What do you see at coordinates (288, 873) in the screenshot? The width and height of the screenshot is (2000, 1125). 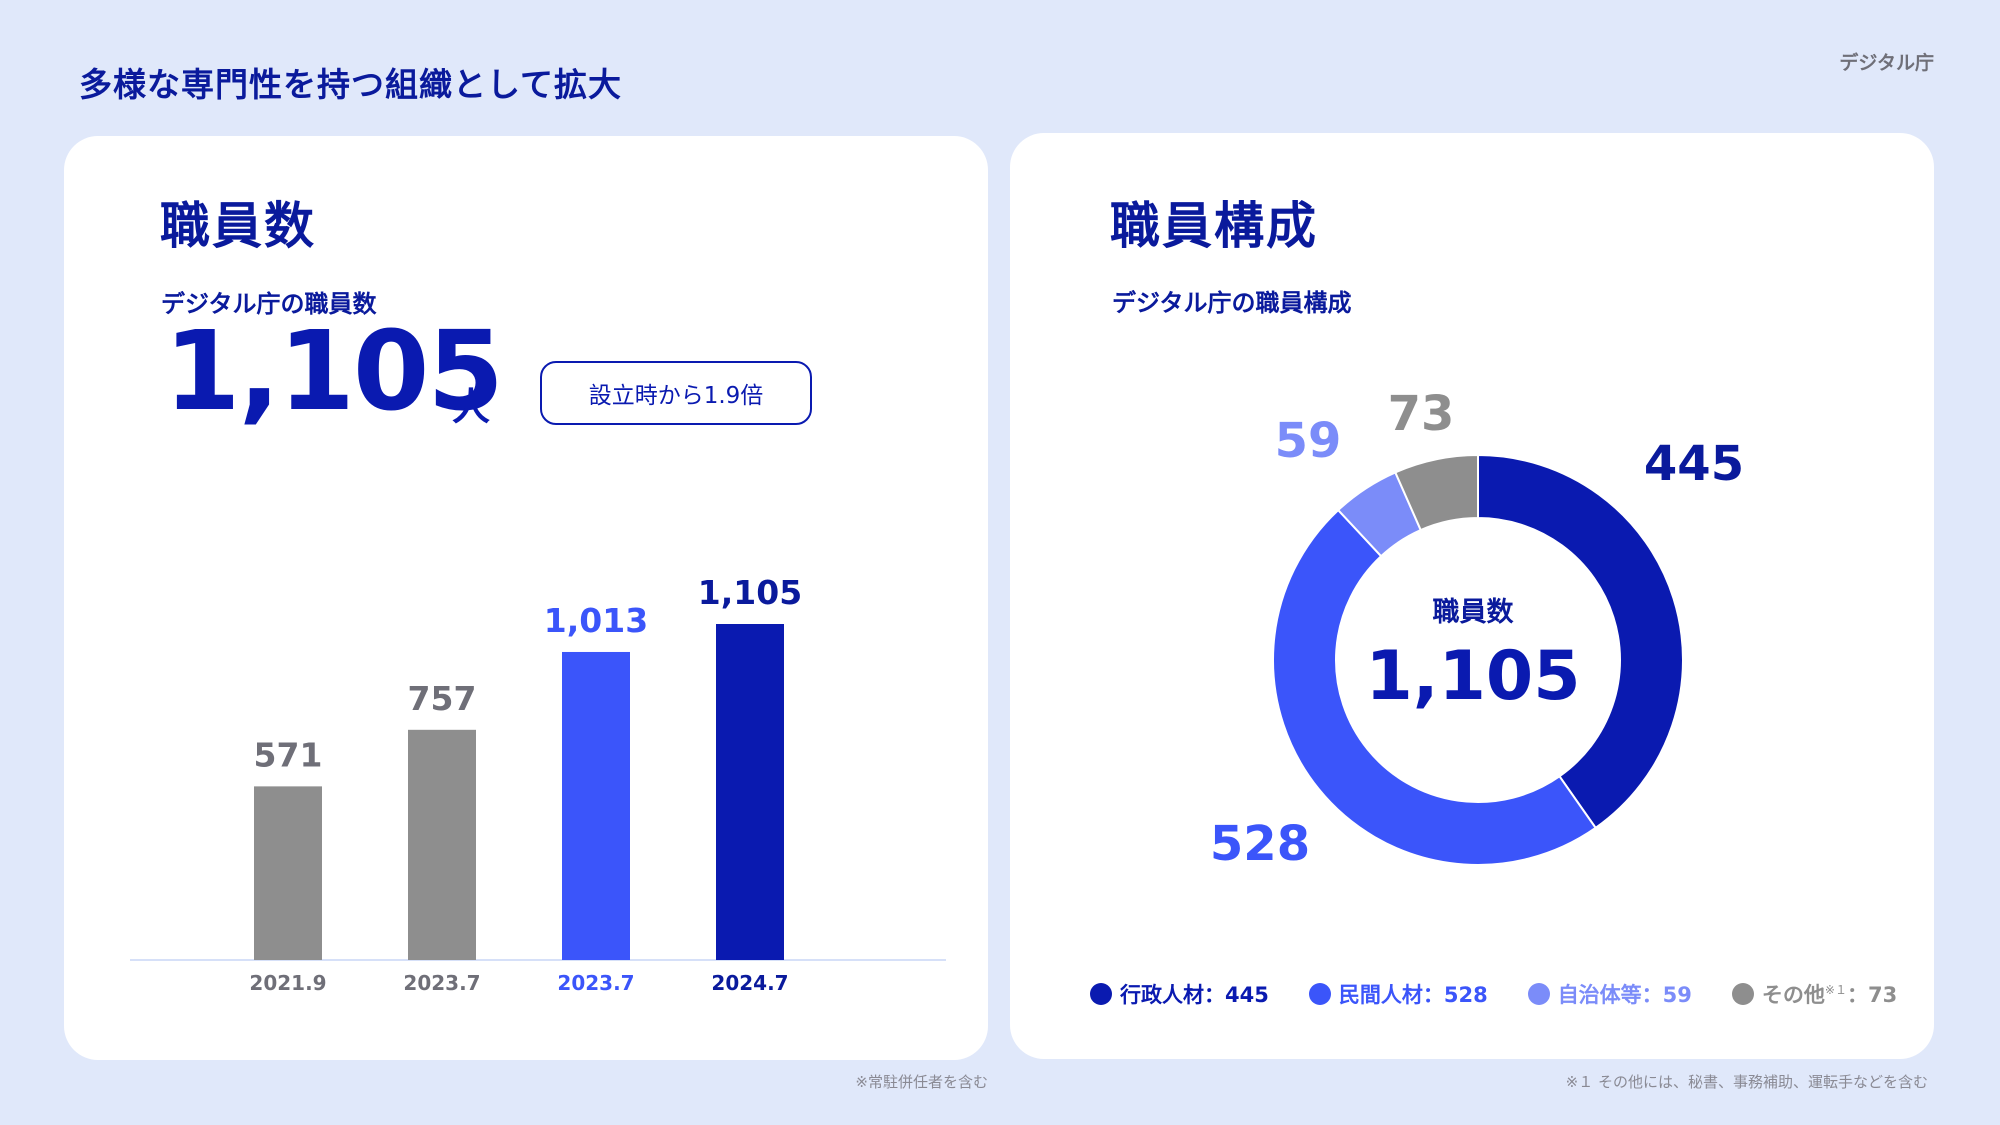 I see `bar-2021.9-0` at bounding box center [288, 873].